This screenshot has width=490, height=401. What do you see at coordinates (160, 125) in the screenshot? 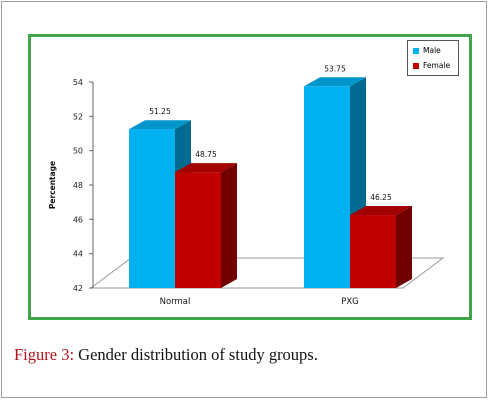
I see `bar-top-male-normal` at bounding box center [160, 125].